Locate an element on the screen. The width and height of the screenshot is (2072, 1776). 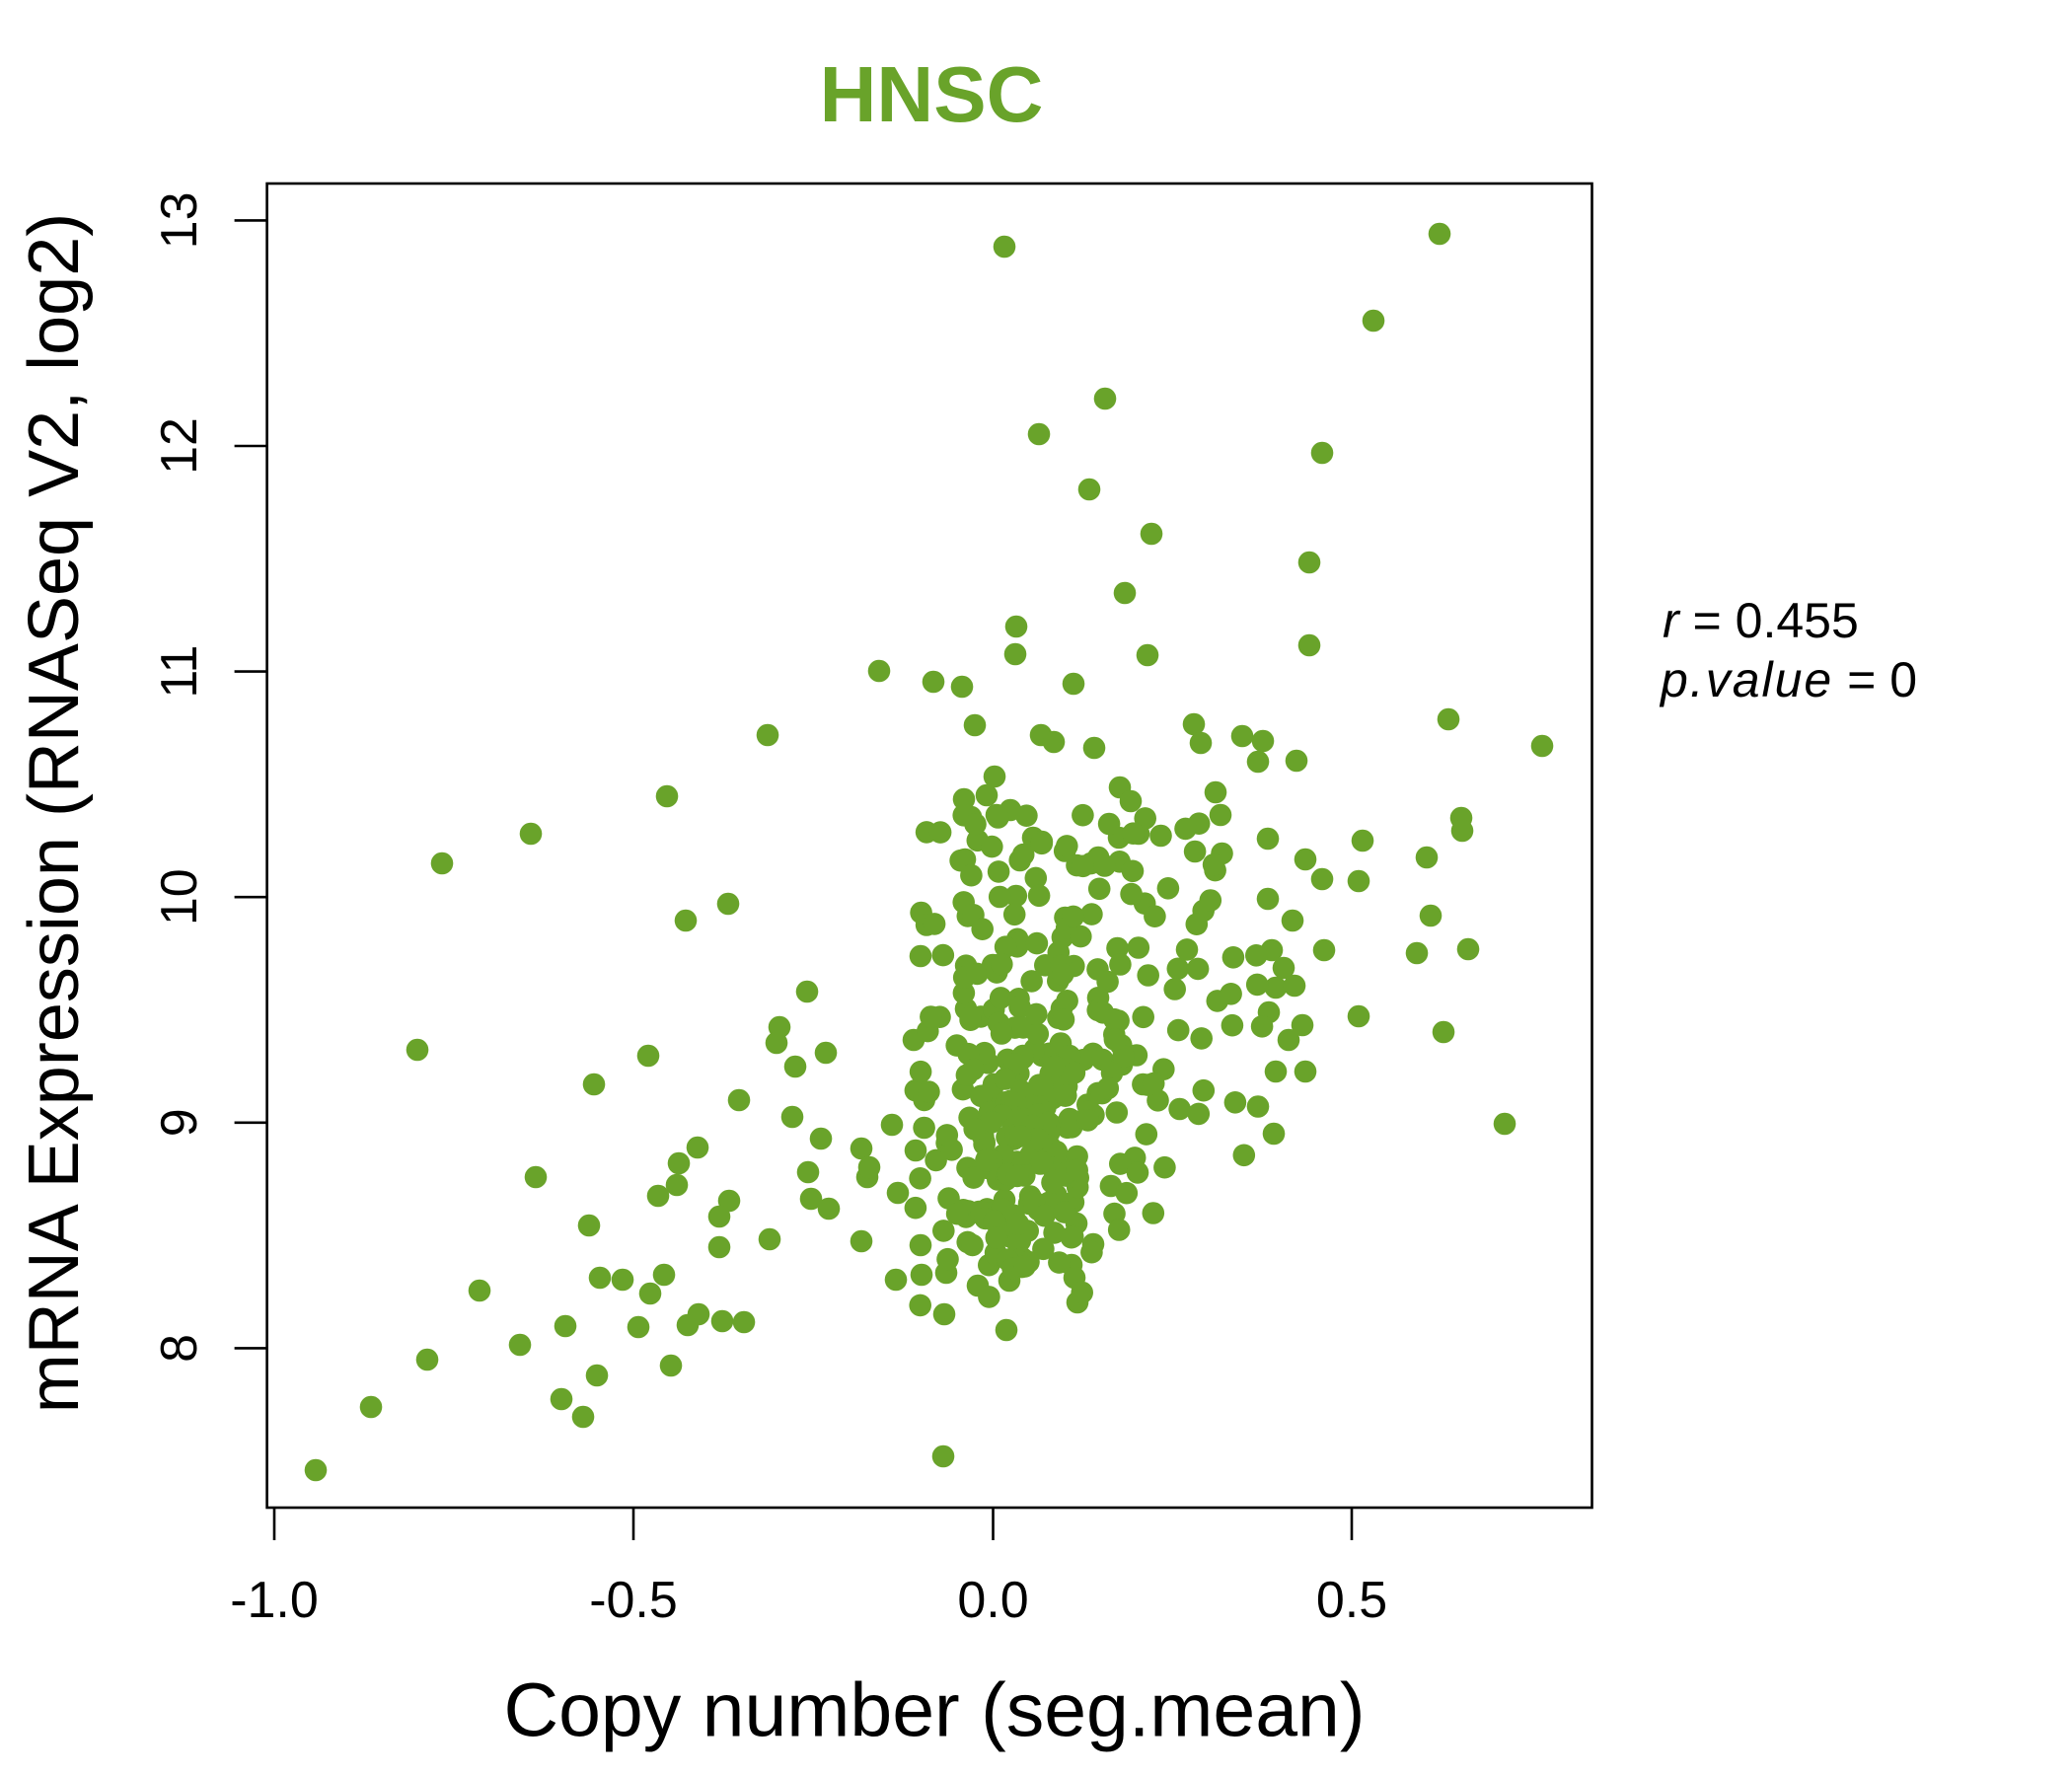
svg-text: HNSC is located at coordinates (932, 94).